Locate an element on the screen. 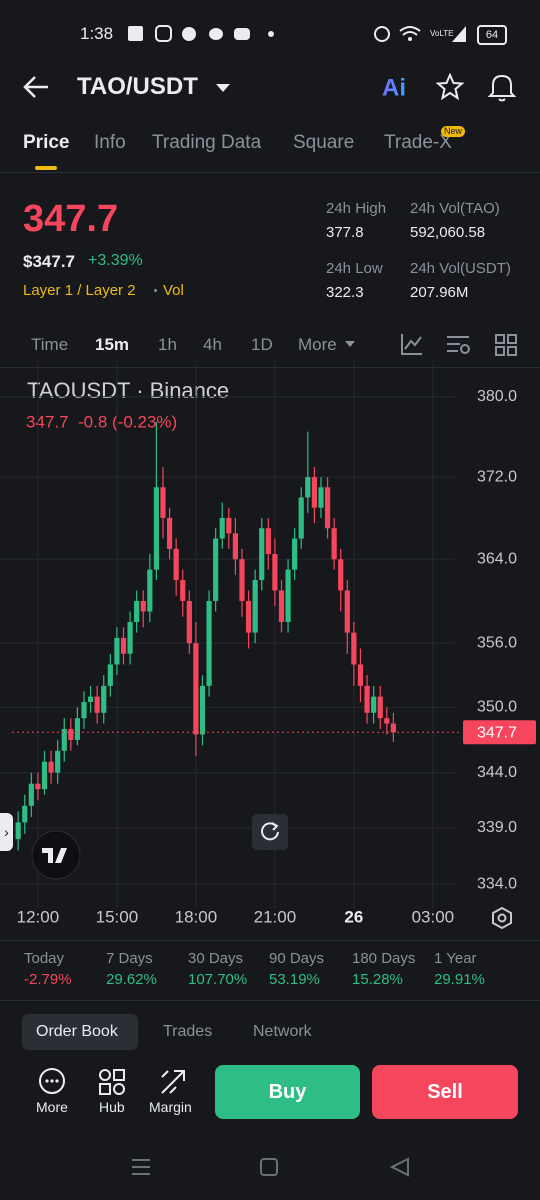 The width and height of the screenshot is (540, 1200). bottom-tab: Order Book is located at coordinates (77, 1031).